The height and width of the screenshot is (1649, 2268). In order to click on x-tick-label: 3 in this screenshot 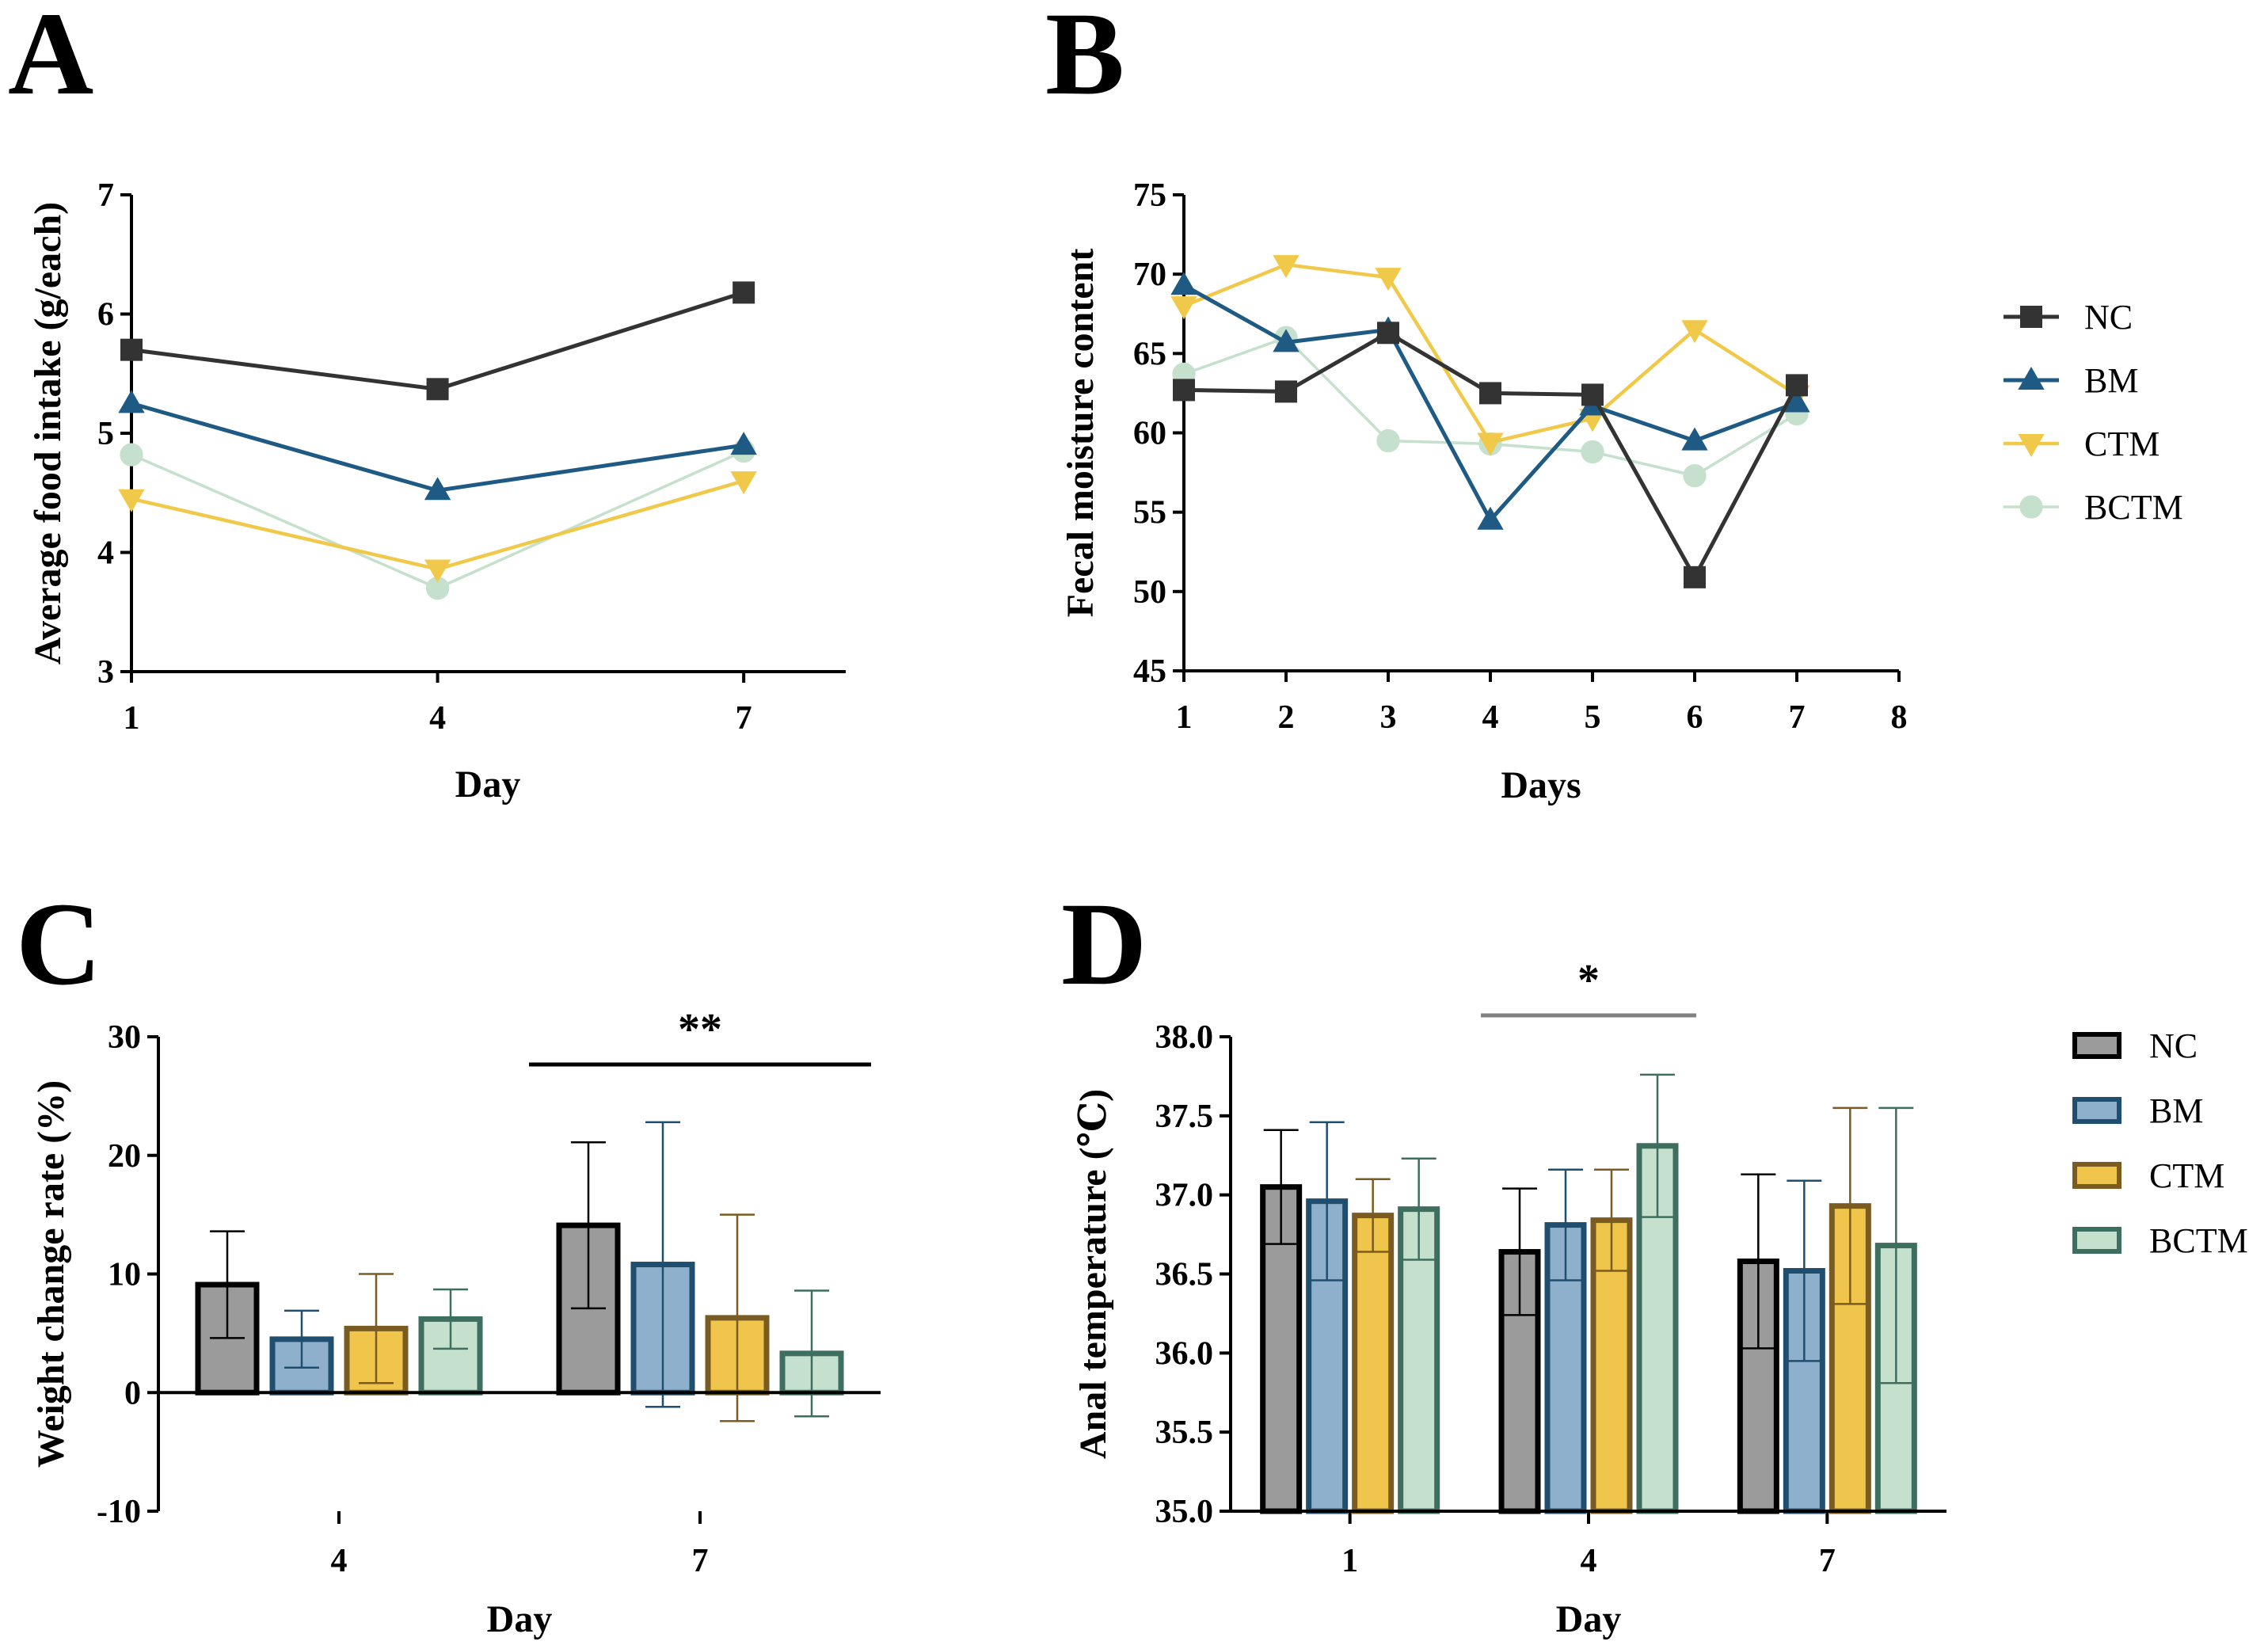, I will do `click(1388, 717)`.